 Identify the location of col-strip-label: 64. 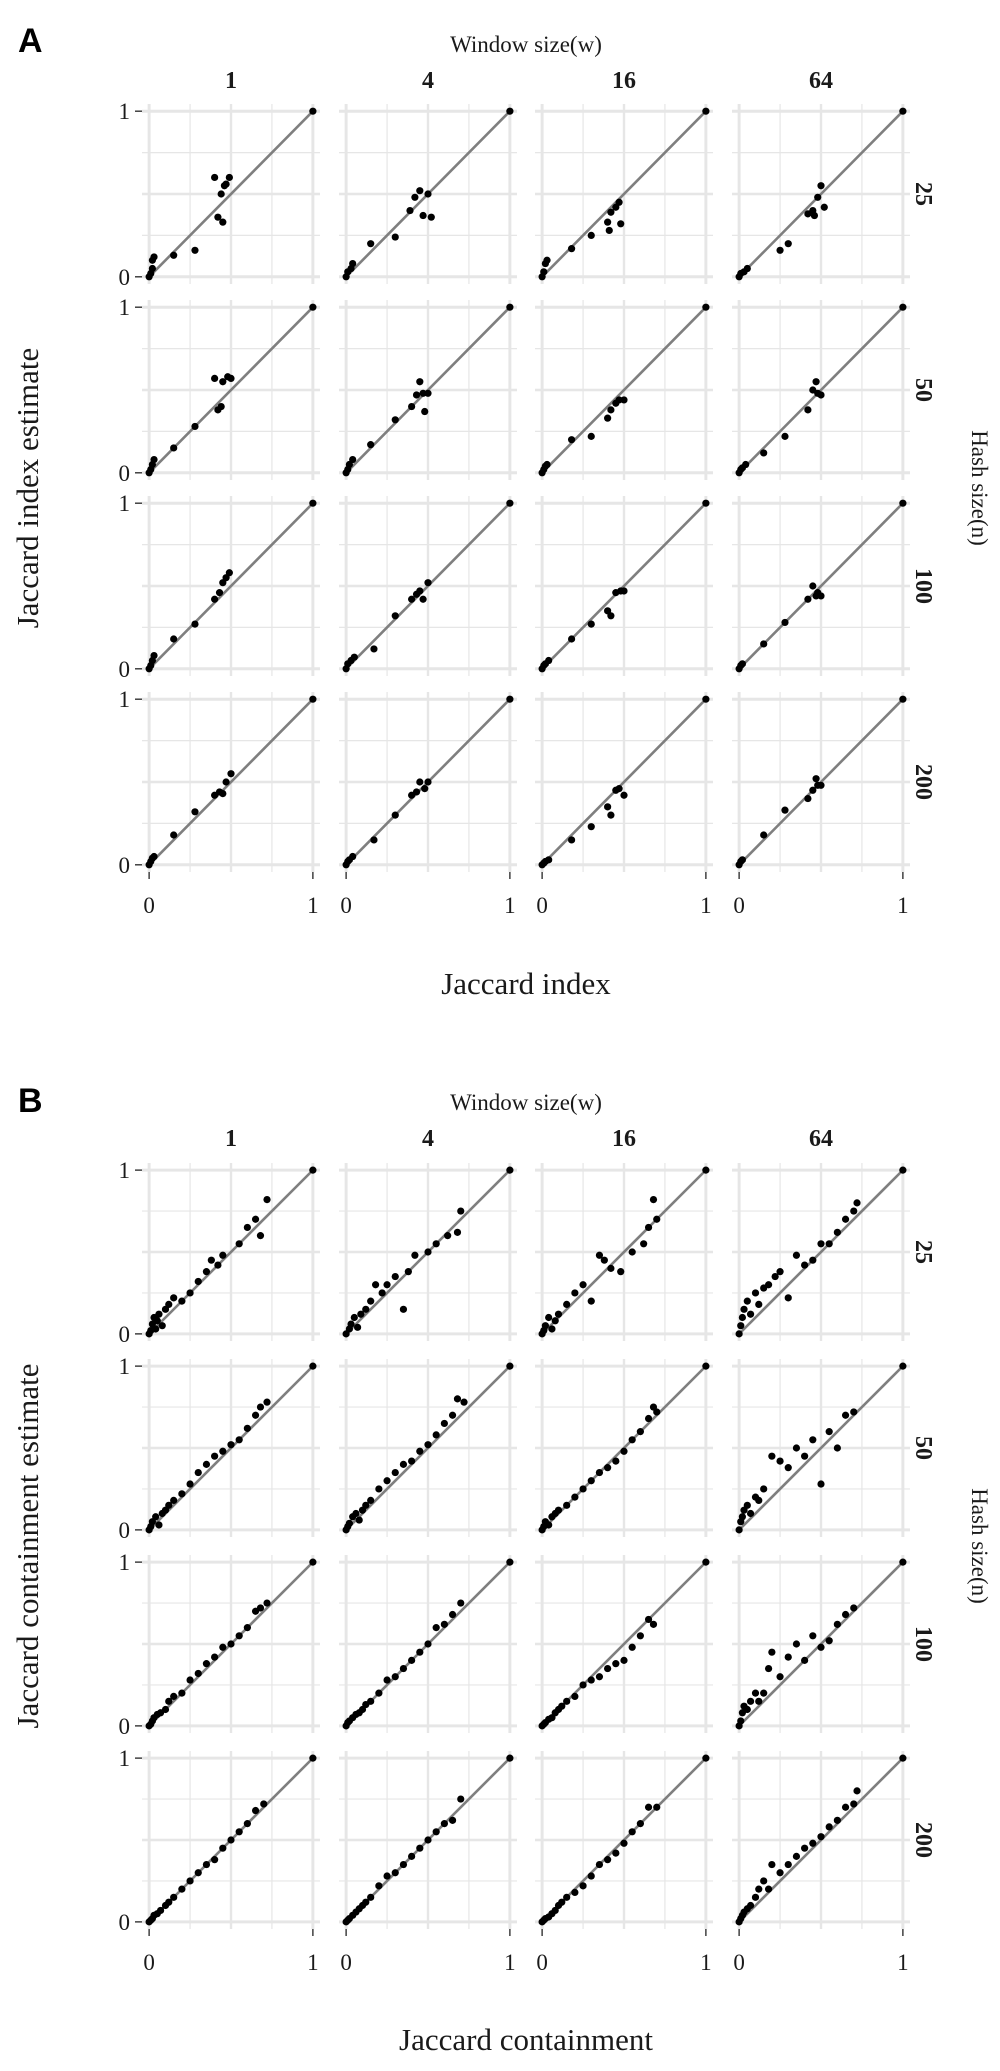
(821, 81).